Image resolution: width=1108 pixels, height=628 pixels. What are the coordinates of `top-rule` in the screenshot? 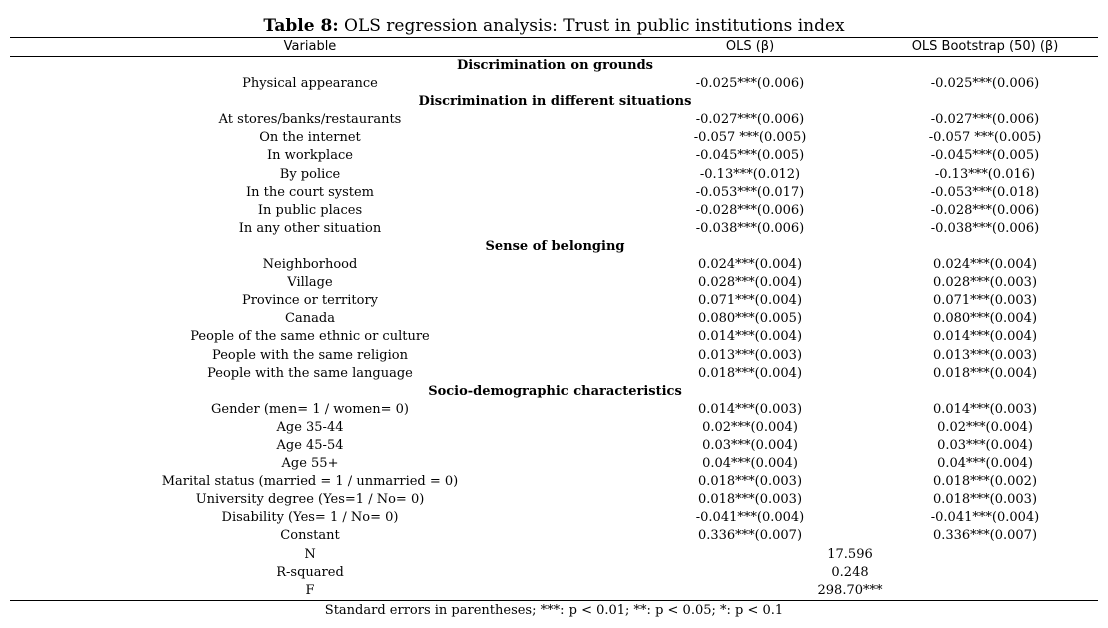 It's located at (554, 37).